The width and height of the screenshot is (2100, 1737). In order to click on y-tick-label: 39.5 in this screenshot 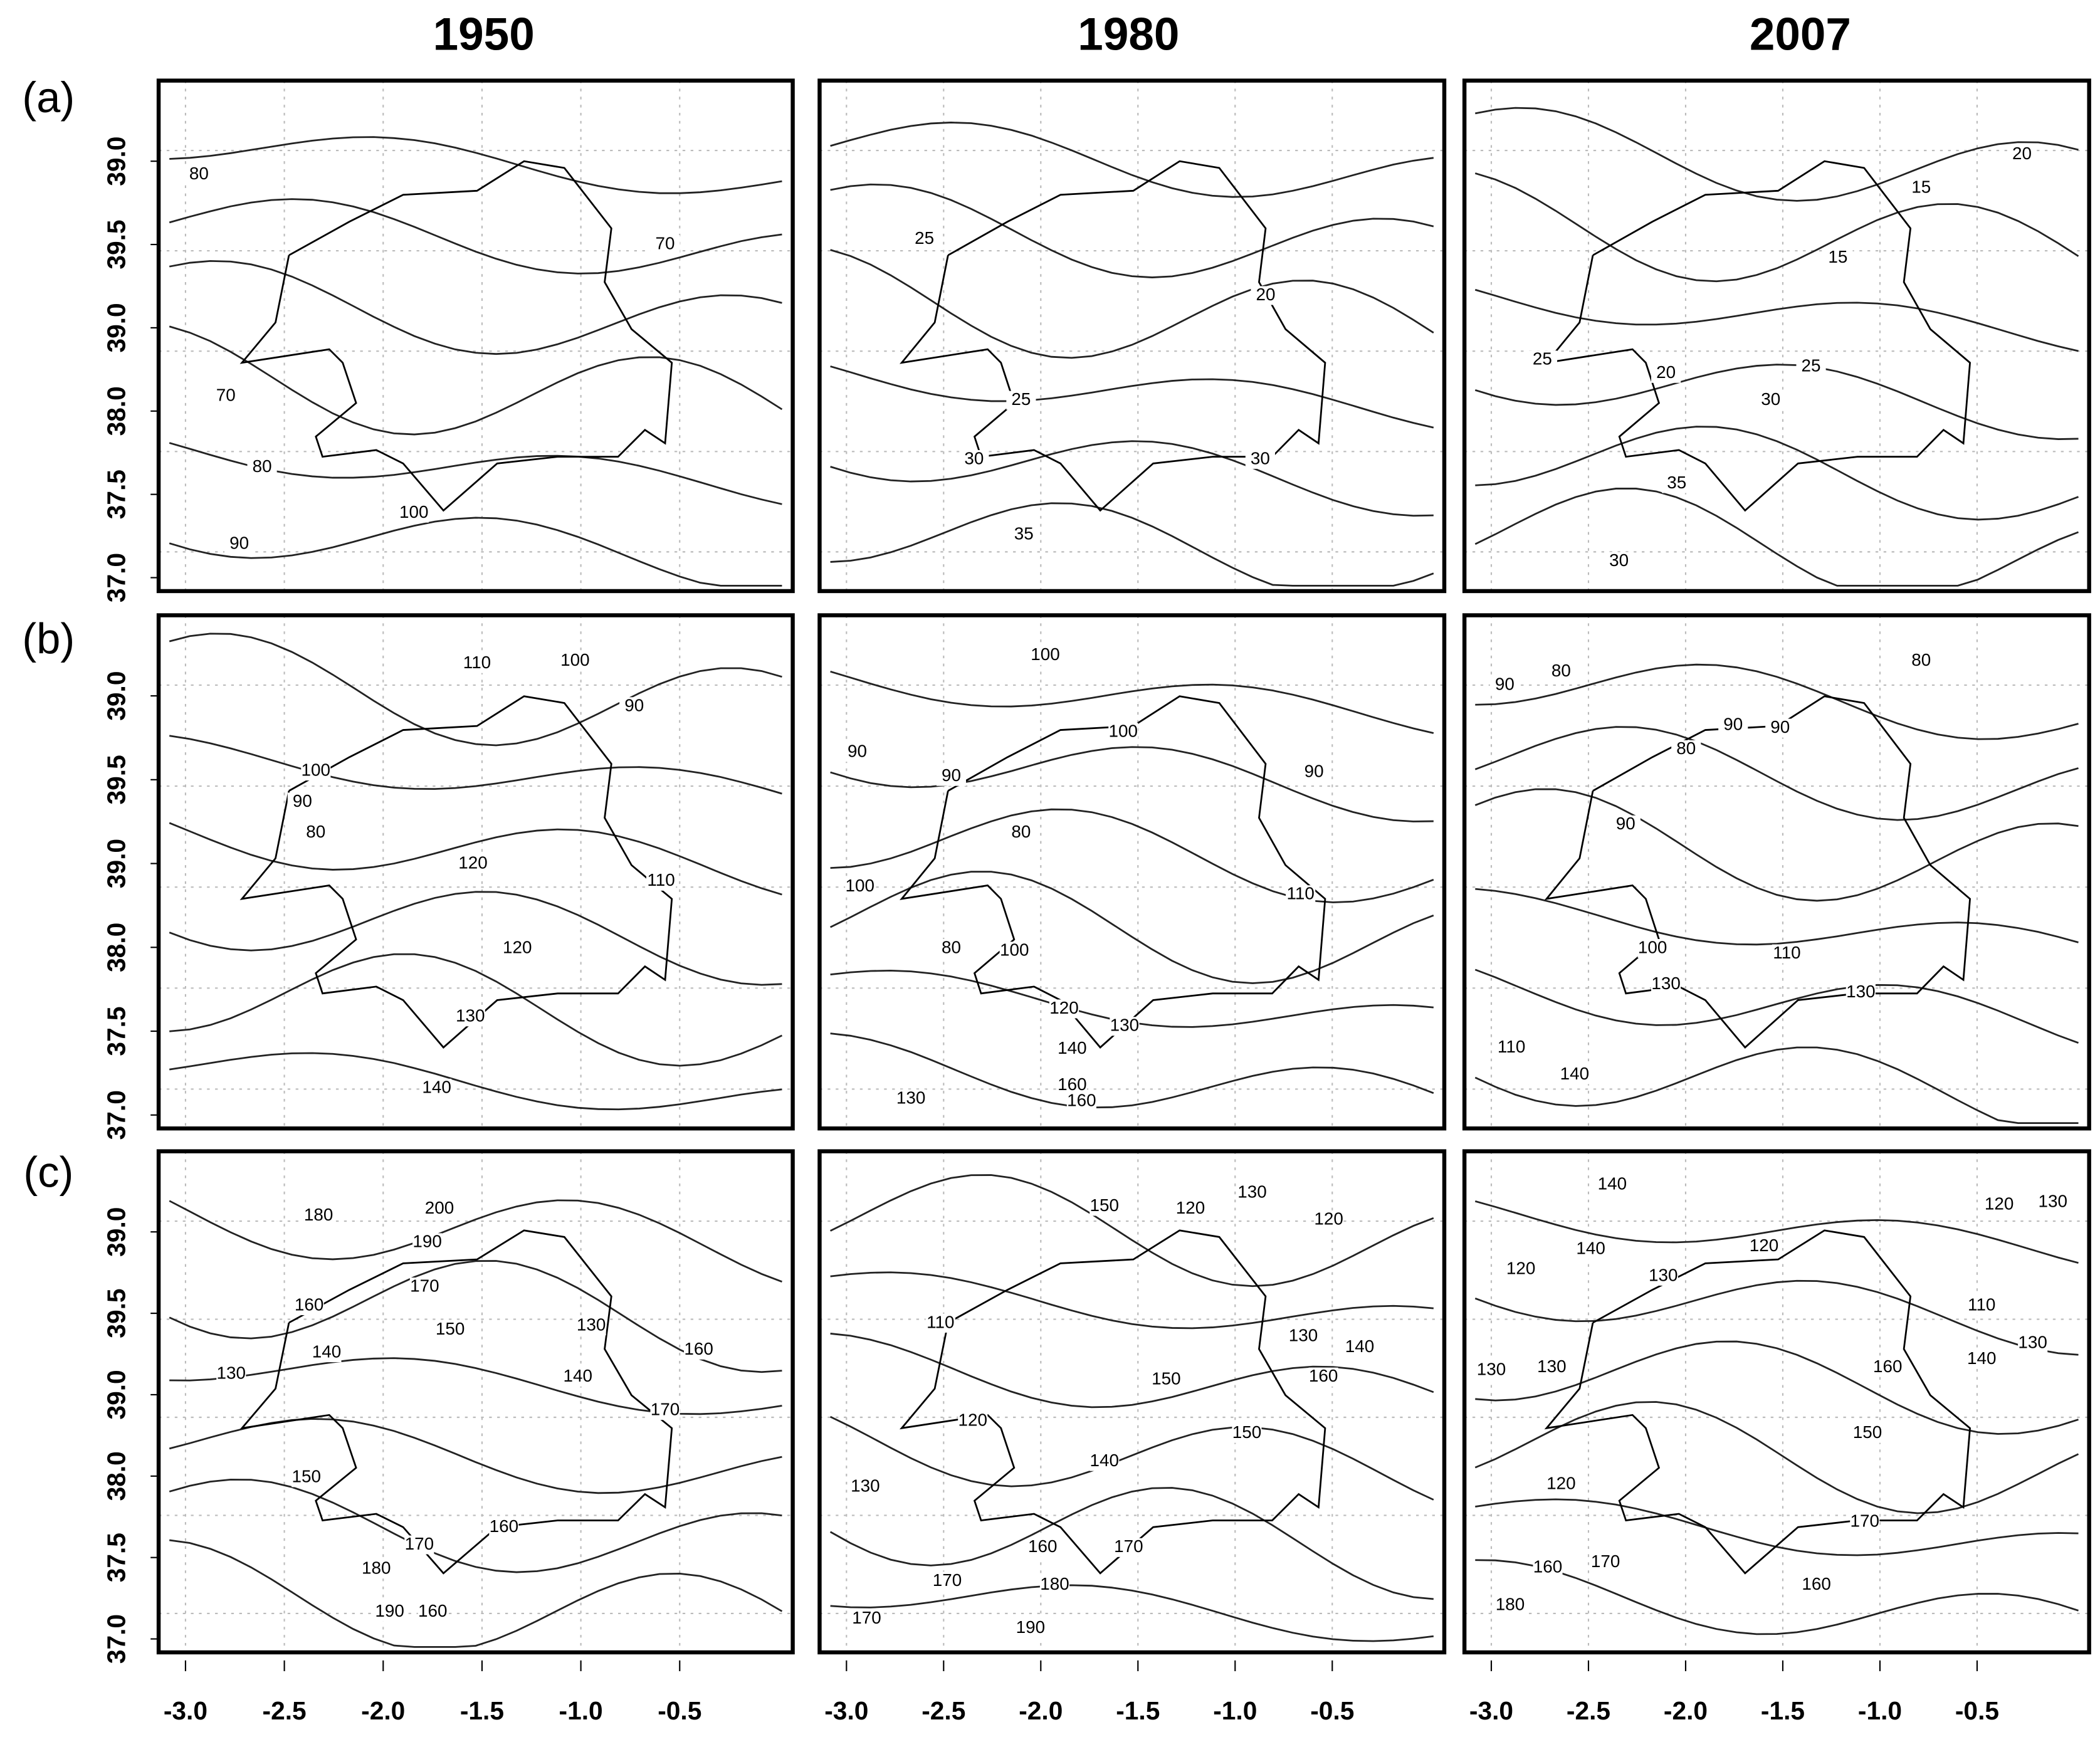, I will do `click(117, 244)`.